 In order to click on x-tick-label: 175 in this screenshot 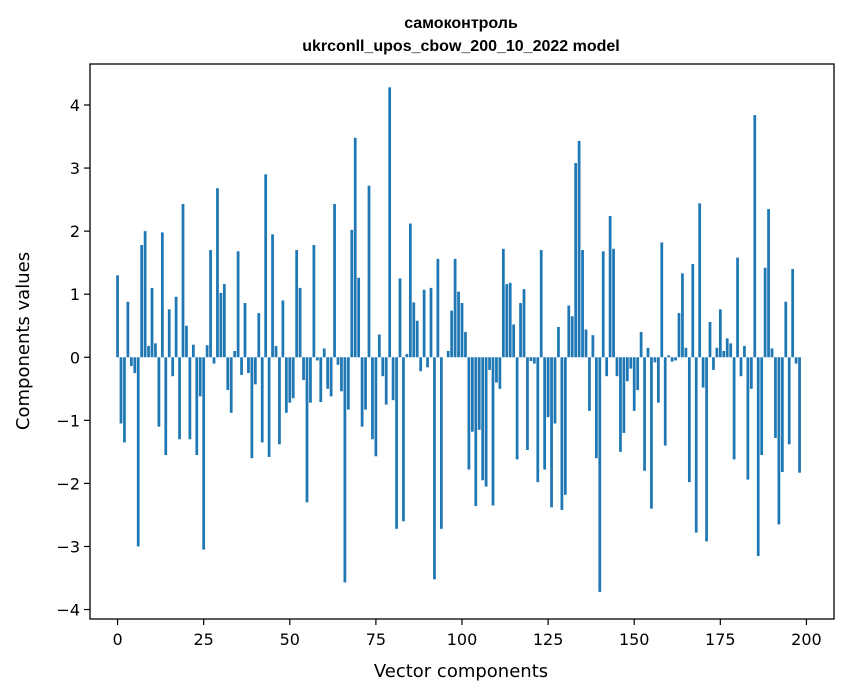, I will do `click(720, 639)`.